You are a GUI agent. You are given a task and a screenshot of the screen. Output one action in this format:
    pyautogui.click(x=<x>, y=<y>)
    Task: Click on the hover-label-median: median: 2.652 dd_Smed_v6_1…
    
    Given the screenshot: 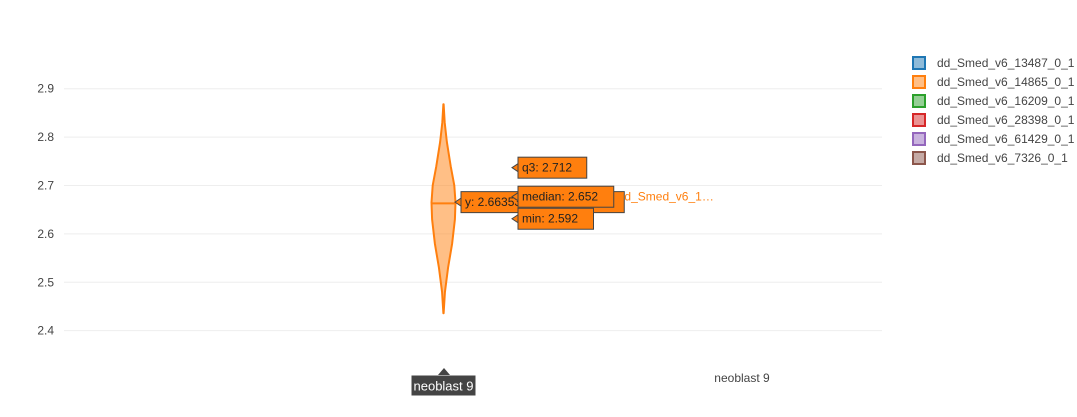 What is the action you would take?
    pyautogui.click(x=612, y=196)
    